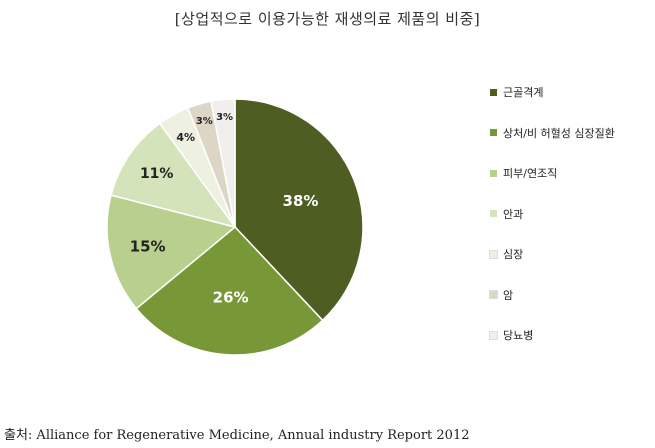  What do you see at coordinates (185, 137) in the screenshot?
I see `slice-label-5: 4%` at bounding box center [185, 137].